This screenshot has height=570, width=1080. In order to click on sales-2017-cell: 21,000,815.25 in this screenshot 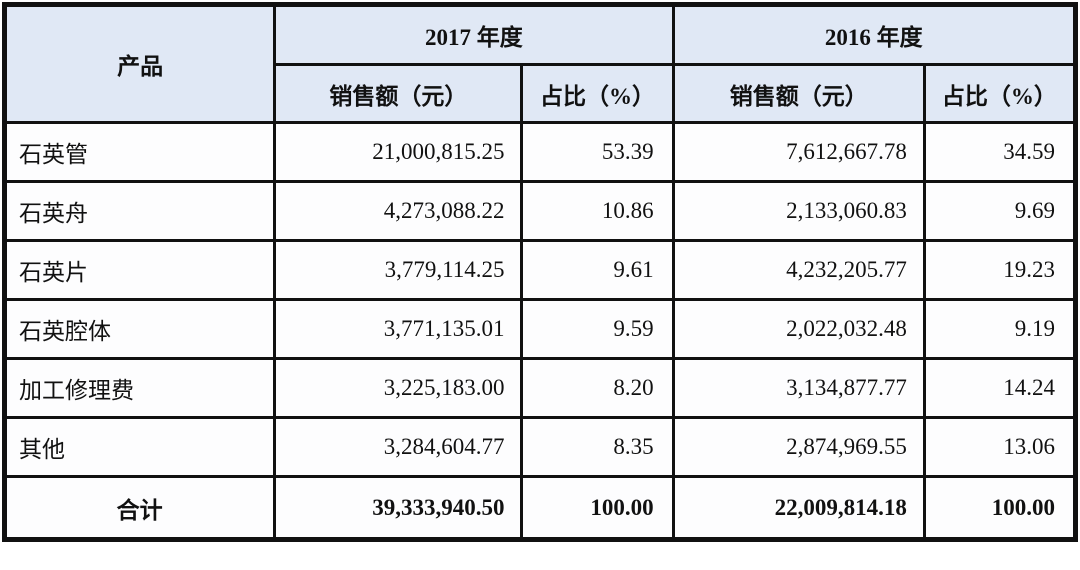, I will do `click(398, 152)`.